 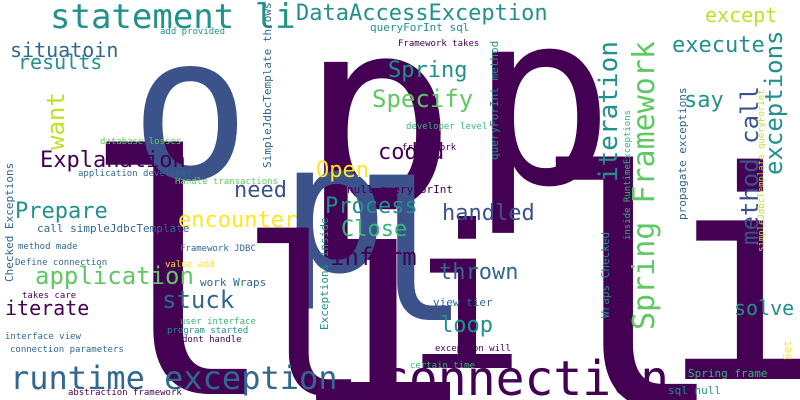 What do you see at coordinates (193, 32) in the screenshot?
I see `word-add-provided: add provided` at bounding box center [193, 32].